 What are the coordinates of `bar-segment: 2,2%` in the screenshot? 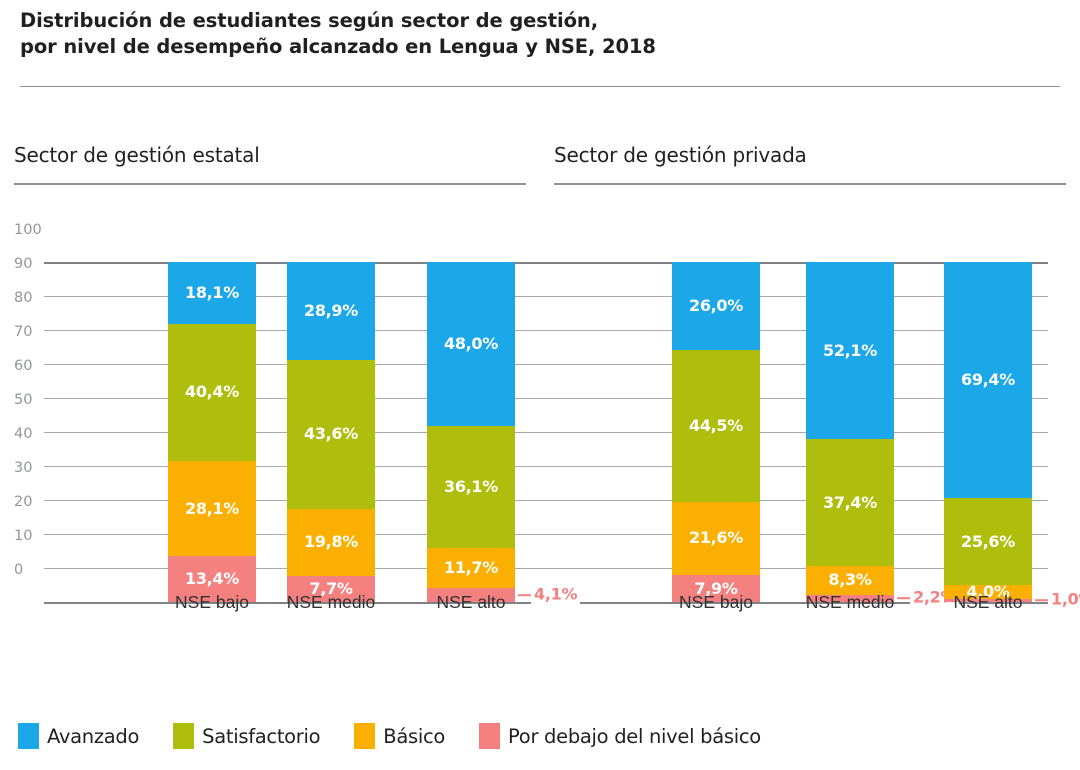 It's located at (850, 598).